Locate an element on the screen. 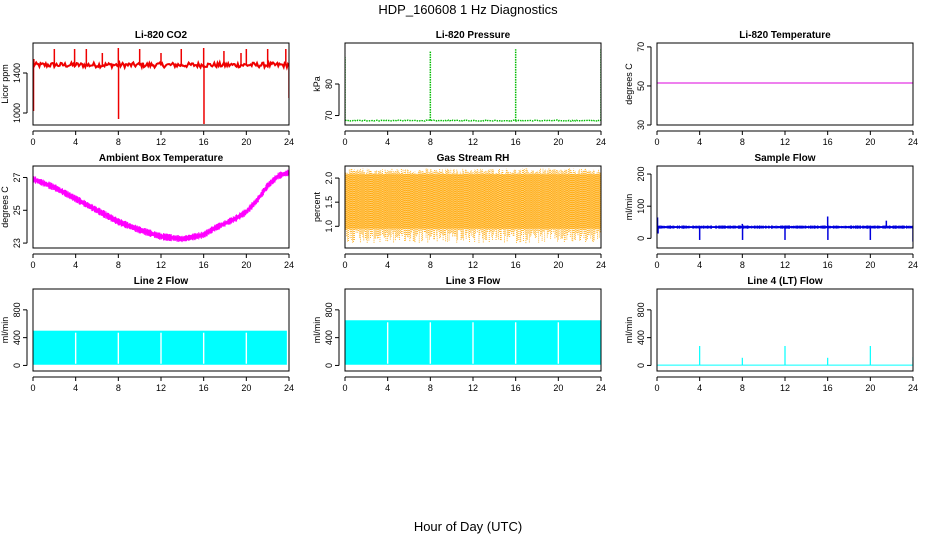  subplot-title: Li-820 Pressure is located at coordinates (473, 35).